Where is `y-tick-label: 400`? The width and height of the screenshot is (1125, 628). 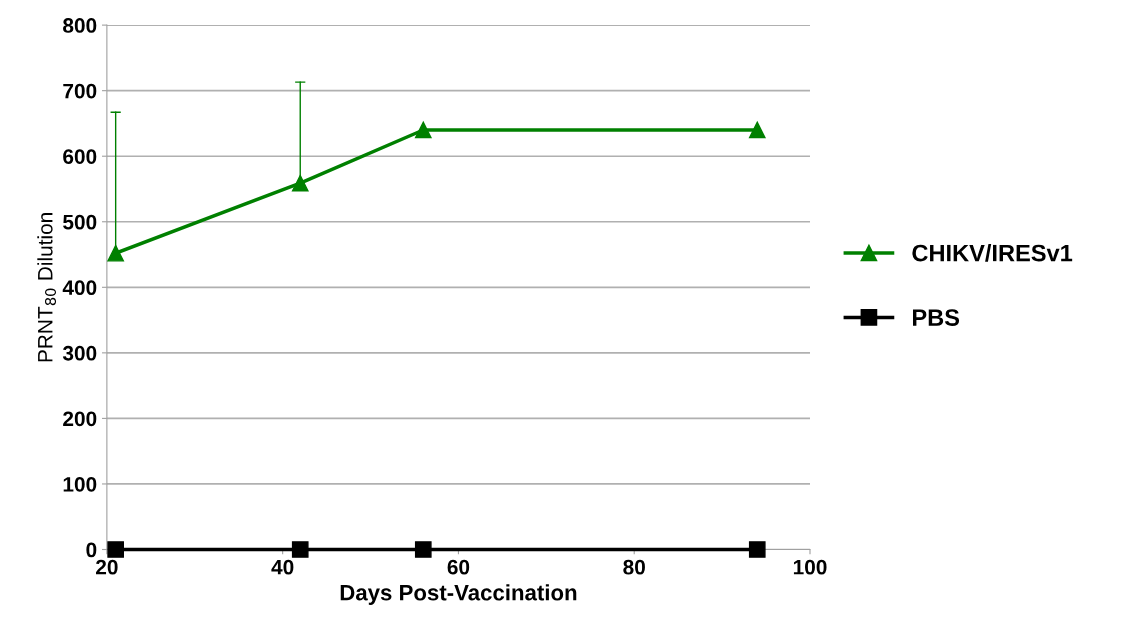 y-tick-label: 400 is located at coordinates (79, 288).